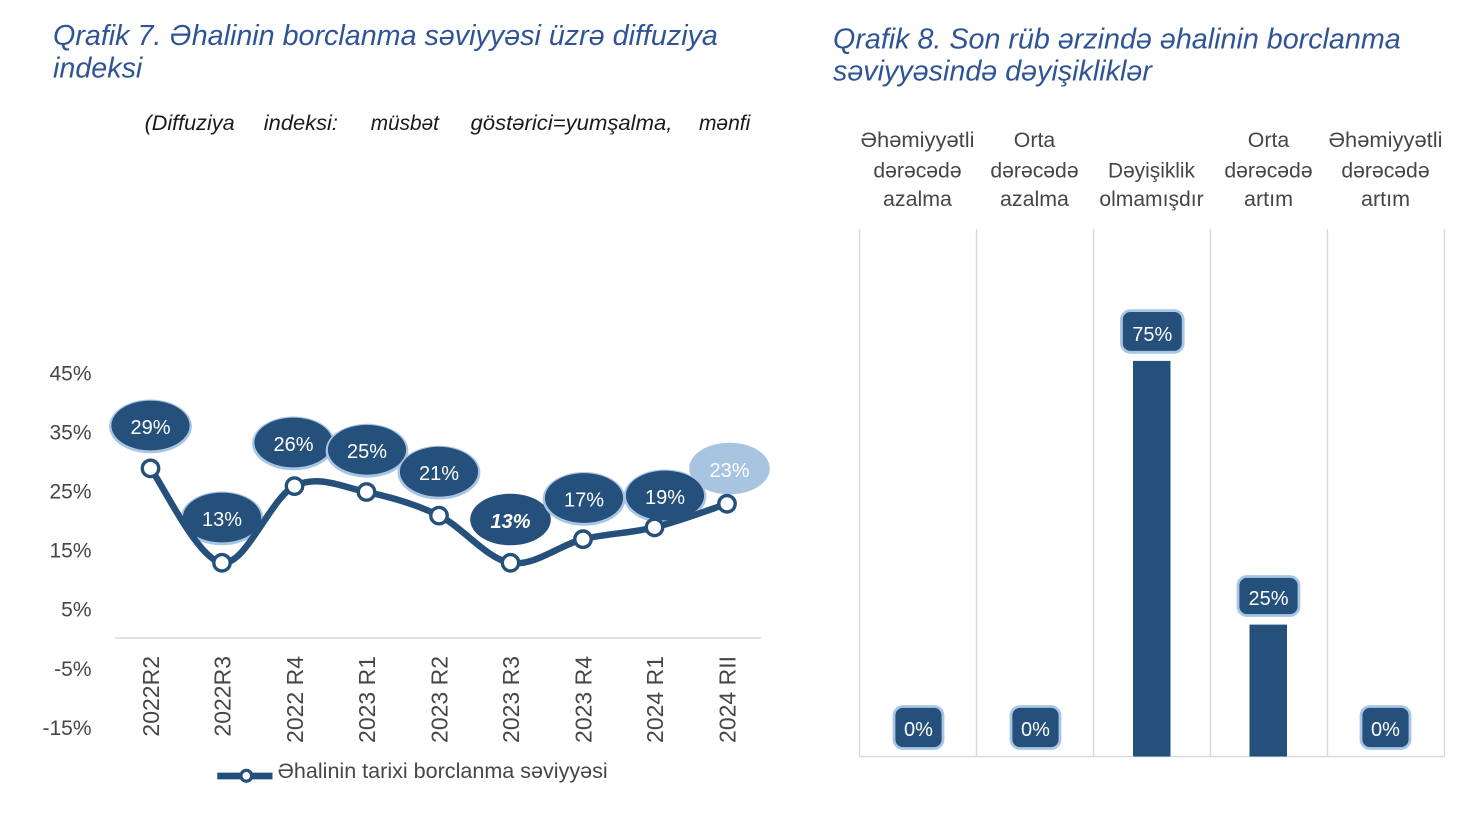  I want to click on svg-text: 45%, so click(70, 373).